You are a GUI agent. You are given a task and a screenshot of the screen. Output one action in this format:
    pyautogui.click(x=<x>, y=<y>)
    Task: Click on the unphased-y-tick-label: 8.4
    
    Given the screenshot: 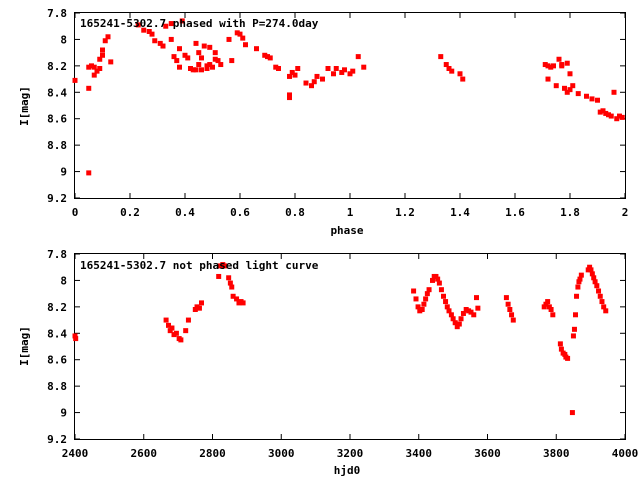 What is the action you would take?
    pyautogui.click(x=57, y=333)
    